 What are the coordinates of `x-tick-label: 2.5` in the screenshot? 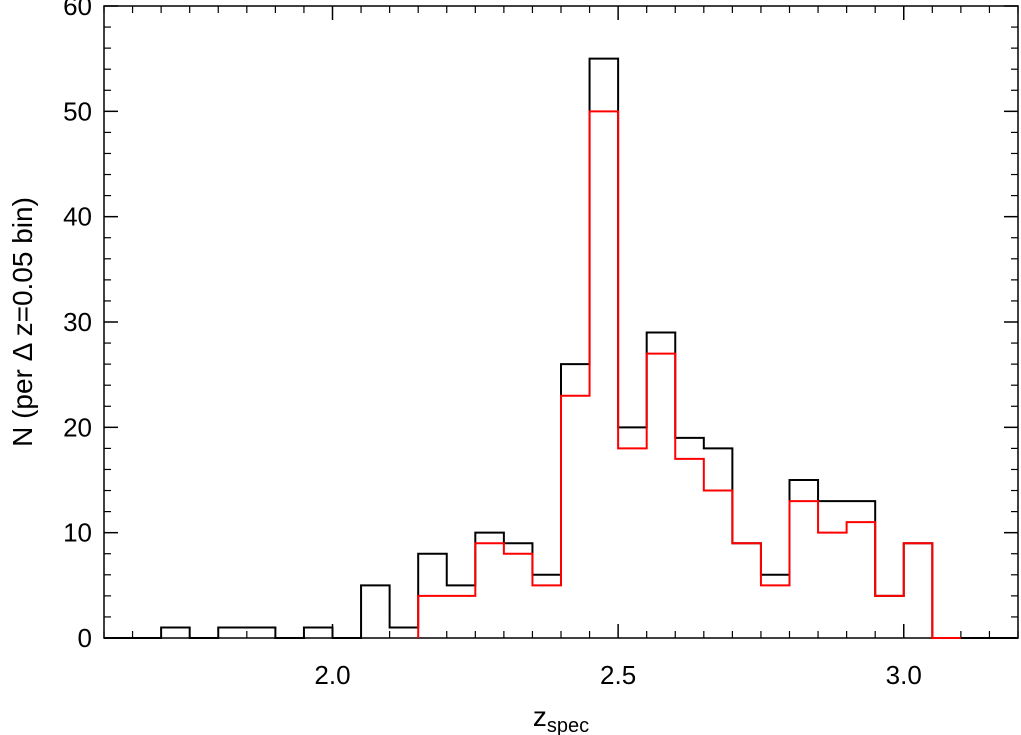 It's located at (618, 675).